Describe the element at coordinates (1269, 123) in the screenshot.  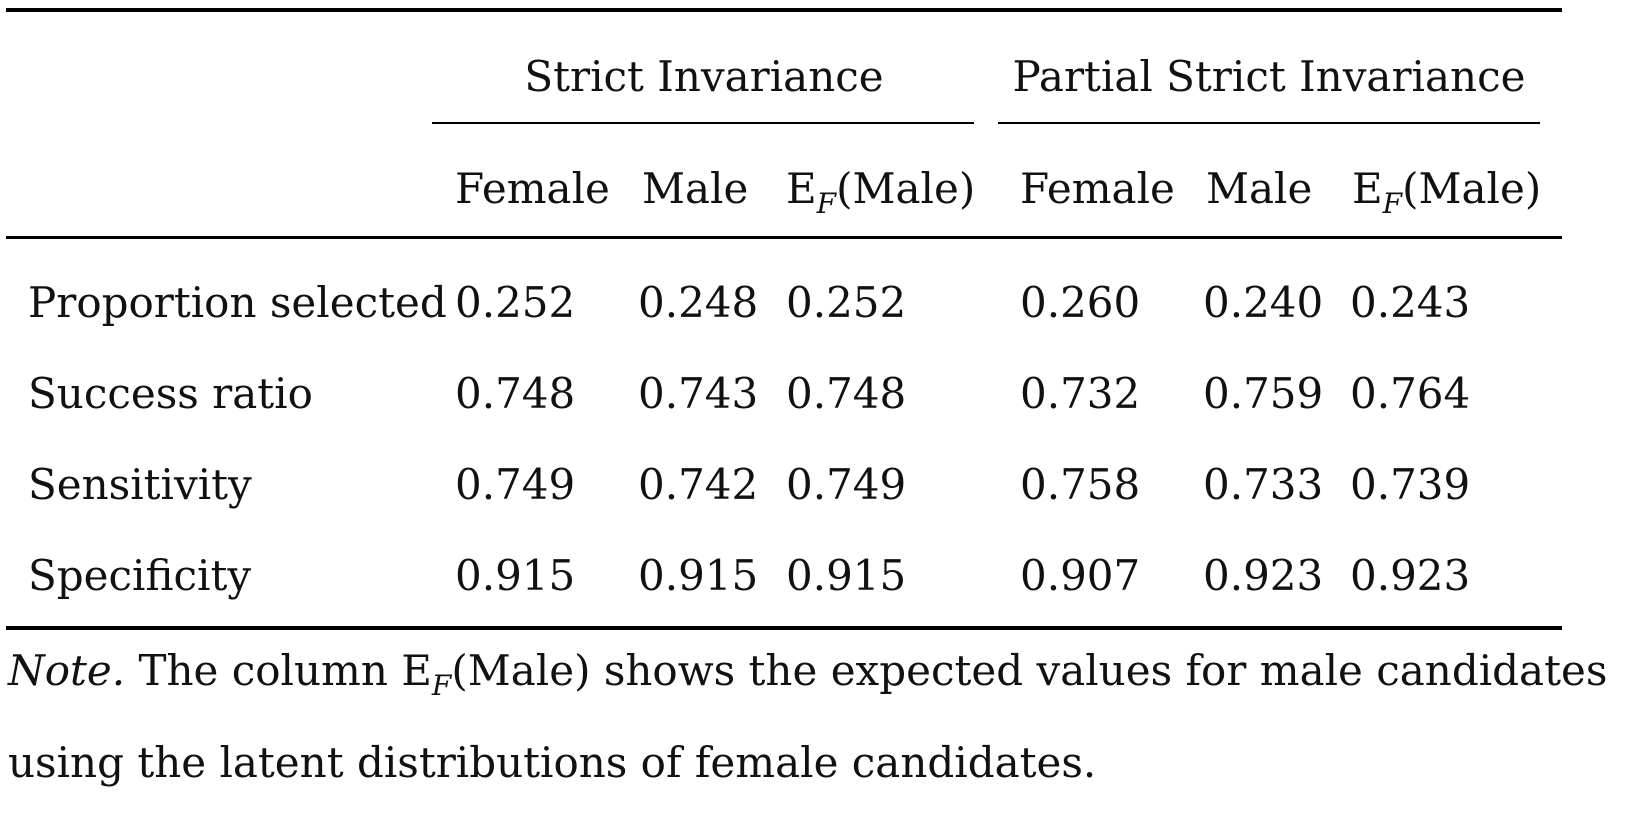
I see `group-underline-partial-strict-invariance` at that location.